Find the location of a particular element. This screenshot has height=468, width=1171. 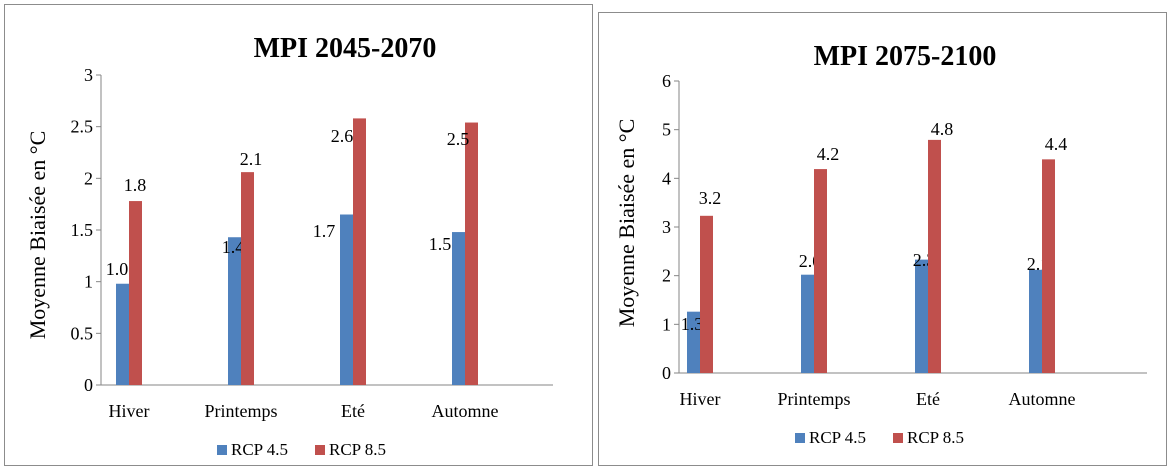

data-label: 4.8 is located at coordinates (942, 129).